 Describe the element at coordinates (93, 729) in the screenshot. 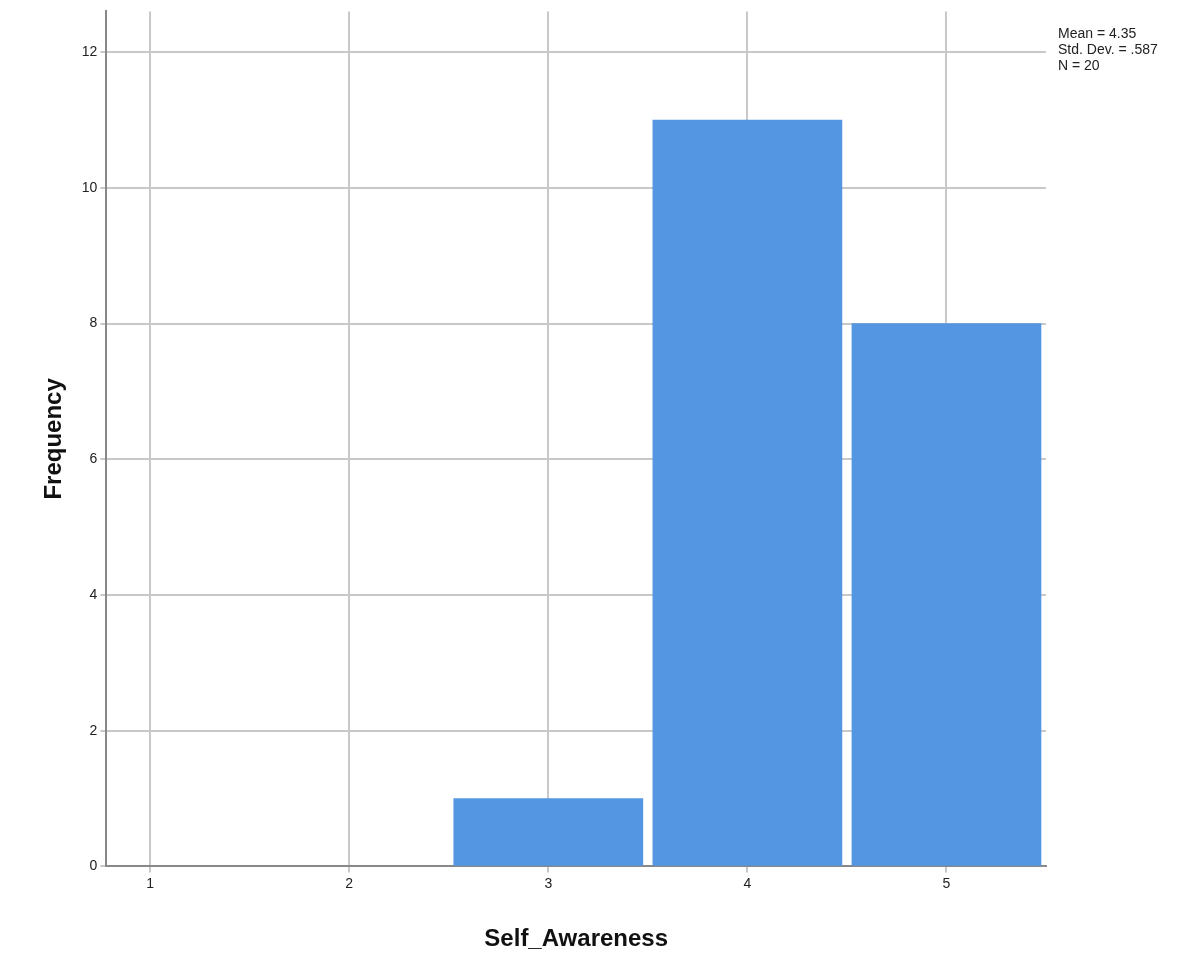

I see `y-tick-label: 2` at that location.